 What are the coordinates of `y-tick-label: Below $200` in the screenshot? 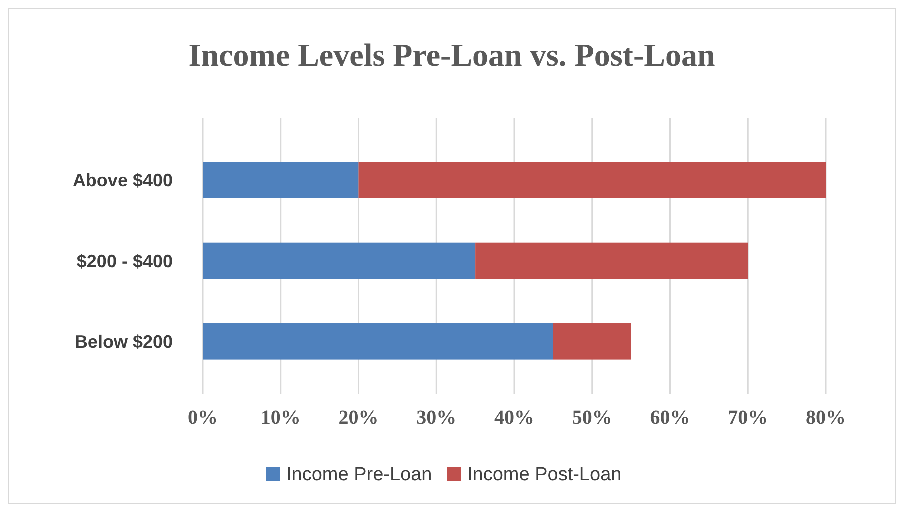 It's located at (123, 342).